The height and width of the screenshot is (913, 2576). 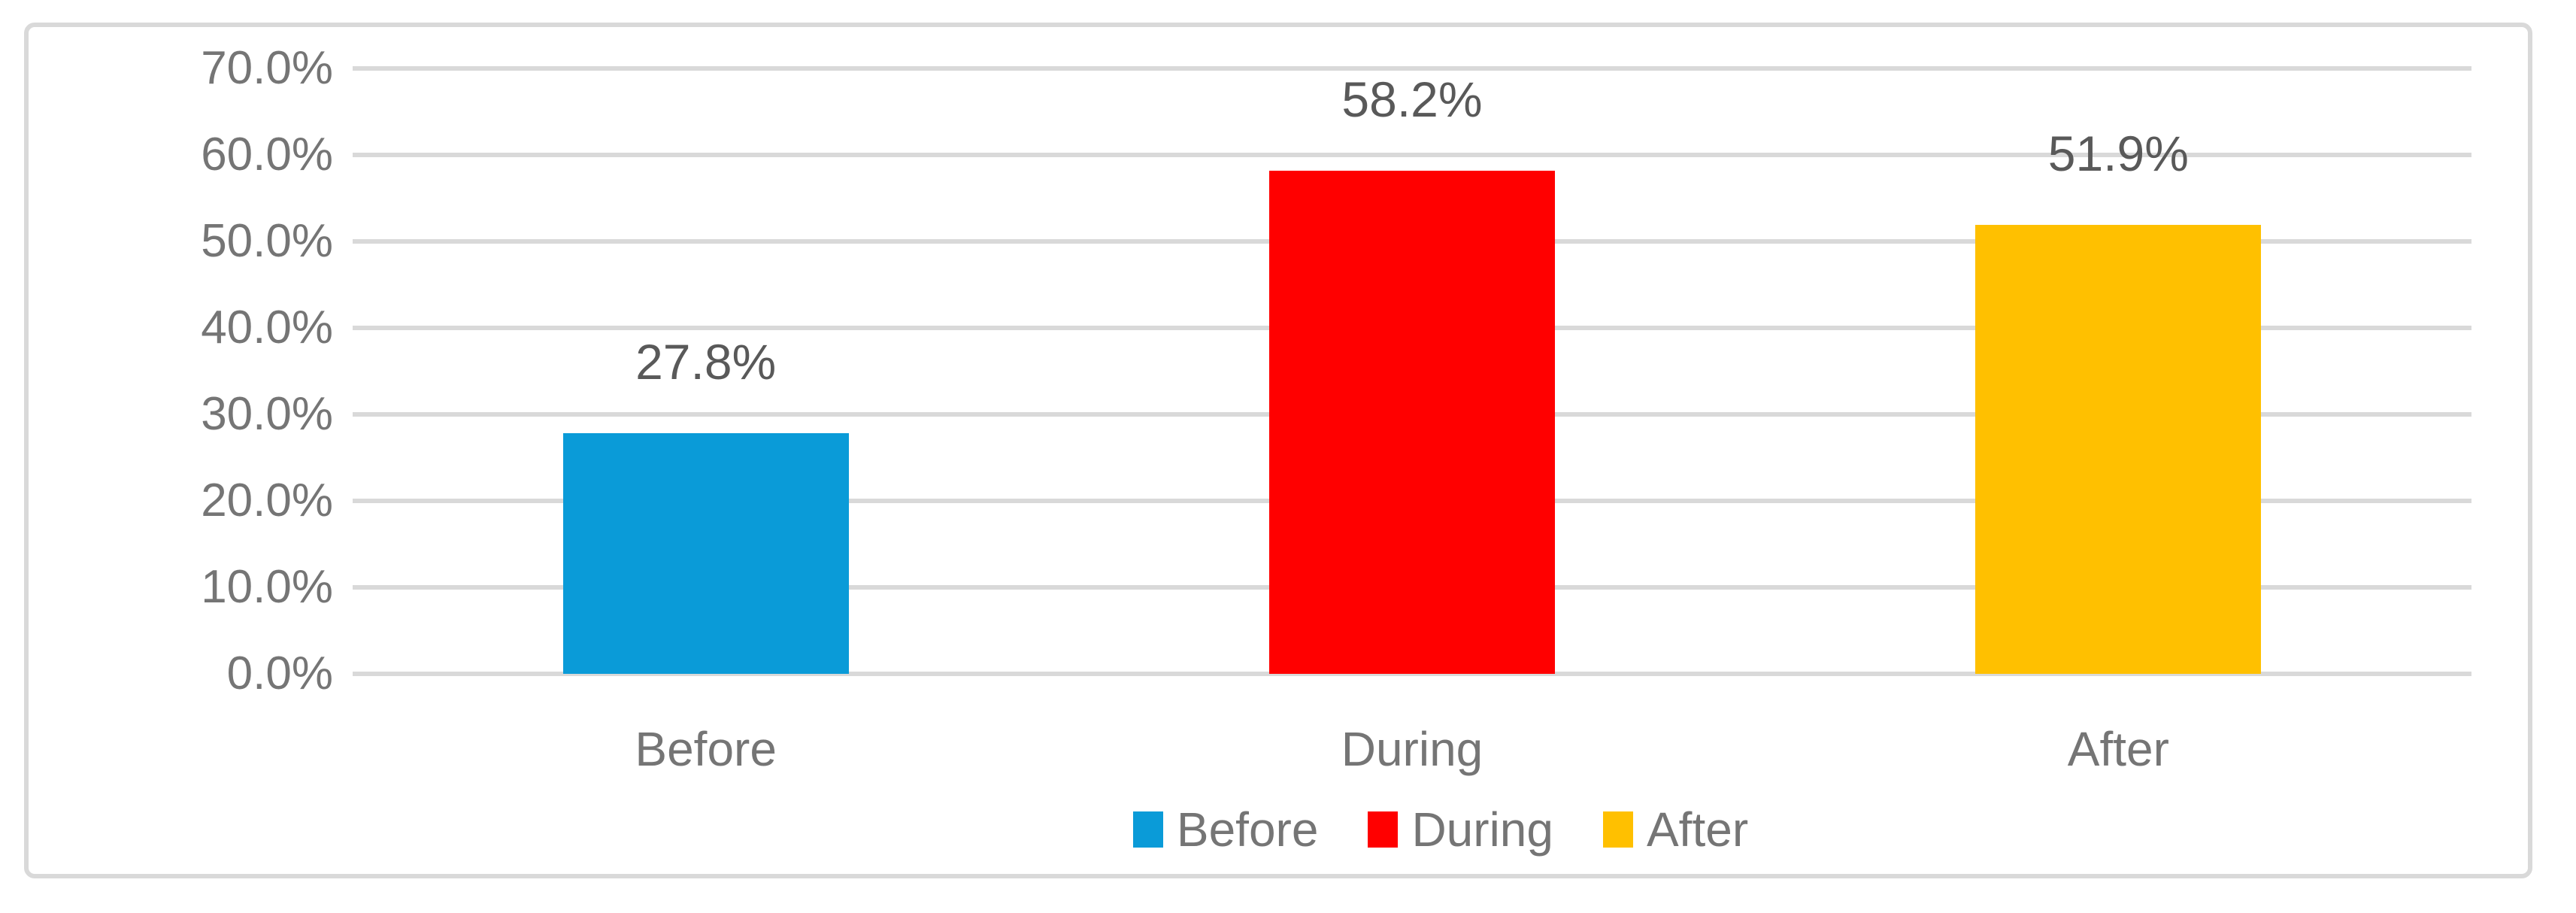 What do you see at coordinates (267, 414) in the screenshot?
I see `y-tick-label: 30.0%` at bounding box center [267, 414].